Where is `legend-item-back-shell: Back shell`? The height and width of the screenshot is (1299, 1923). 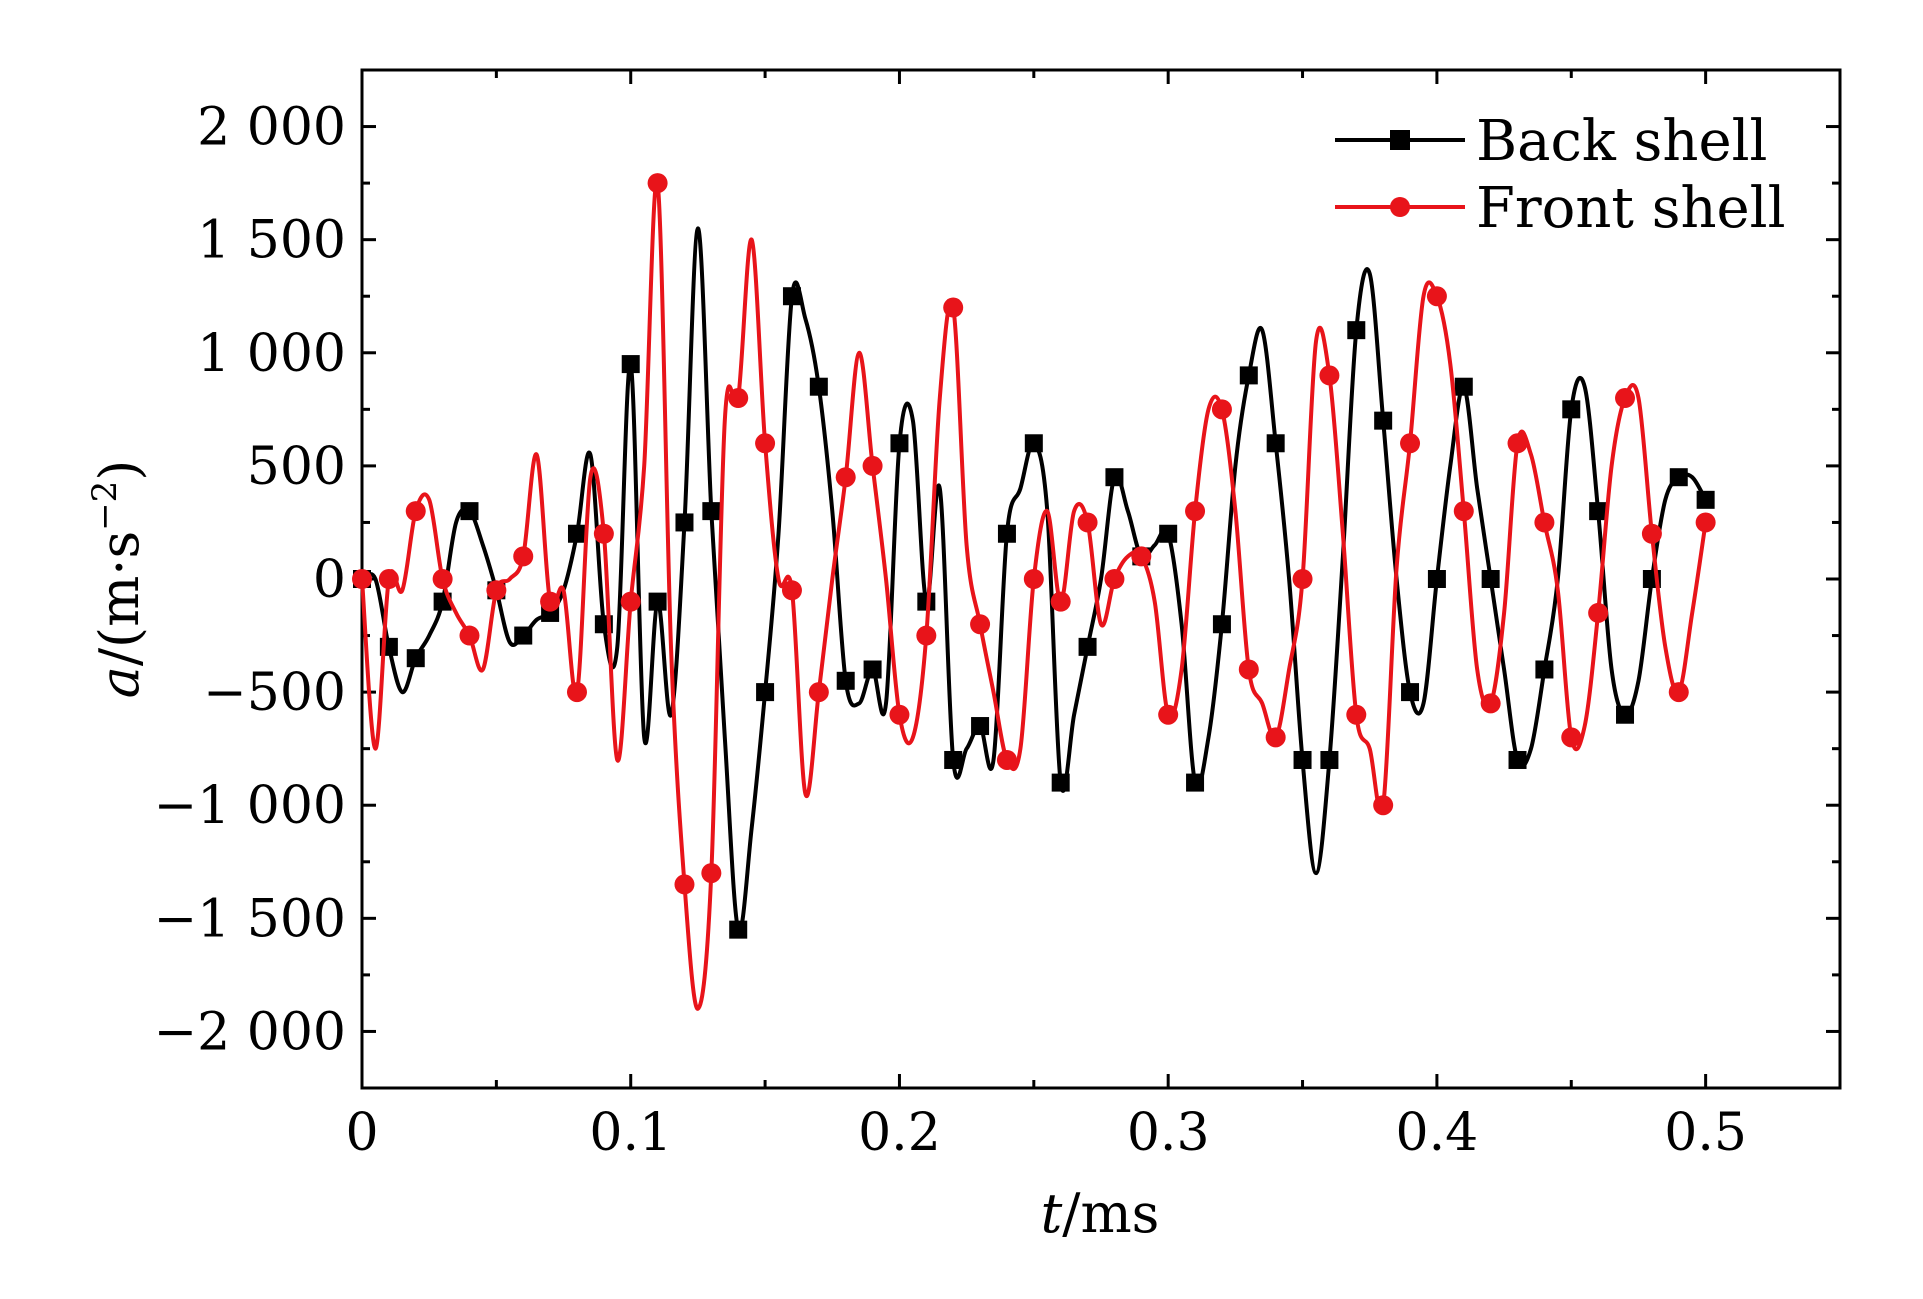
legend-item-back-shell: Back shell is located at coordinates (1551, 141).